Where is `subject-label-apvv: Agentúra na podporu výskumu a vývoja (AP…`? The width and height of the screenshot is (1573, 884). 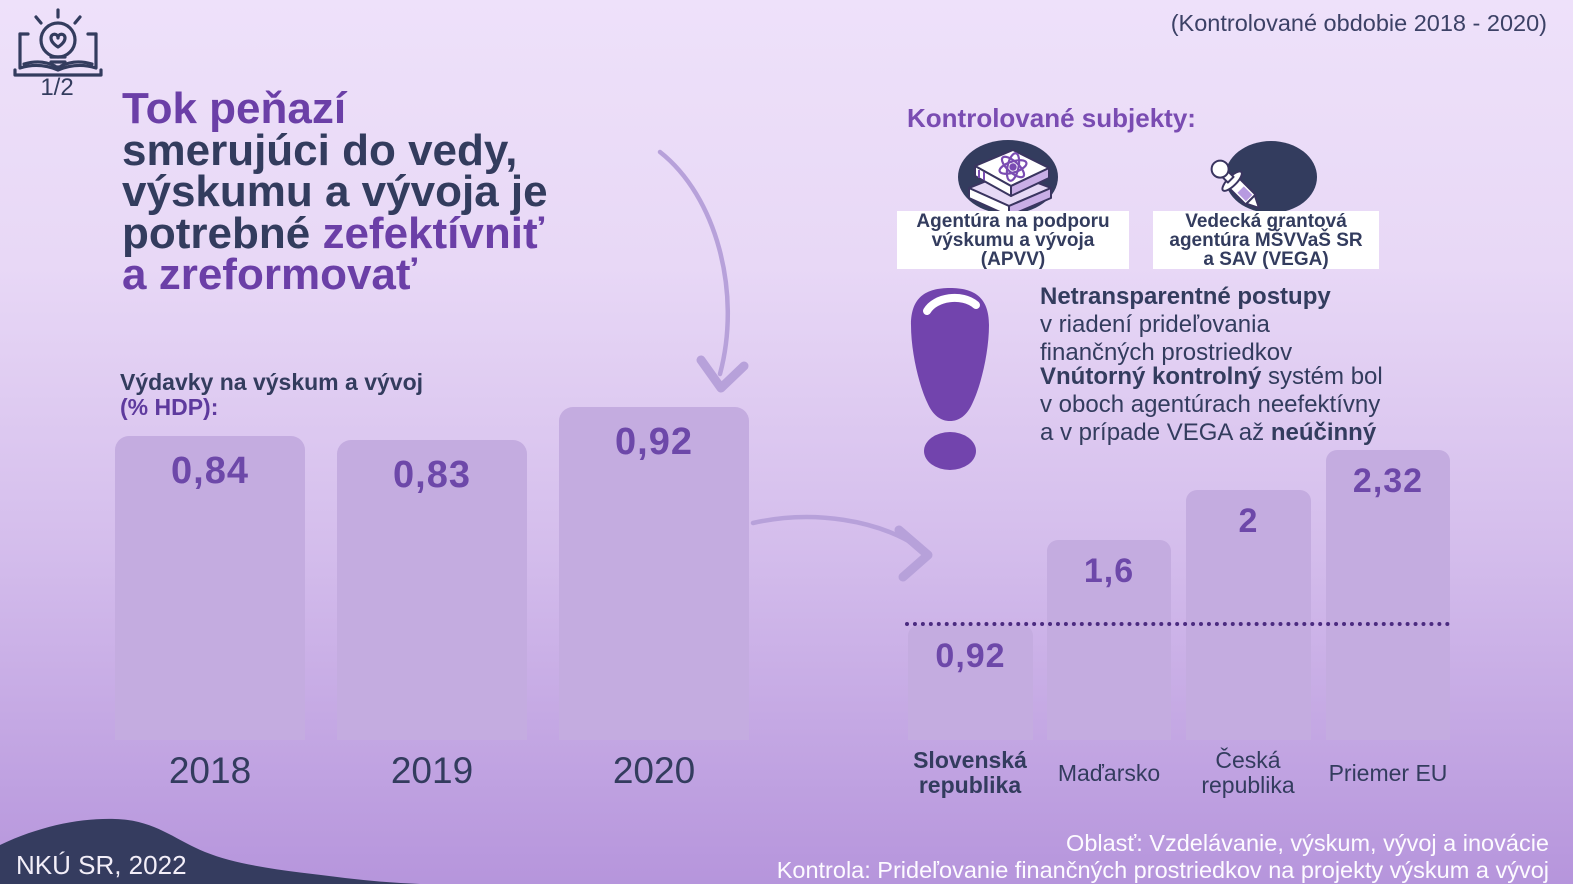 subject-label-apvv: Agentúra na podporu výskumu a vývoja (AP… is located at coordinates (1013, 240).